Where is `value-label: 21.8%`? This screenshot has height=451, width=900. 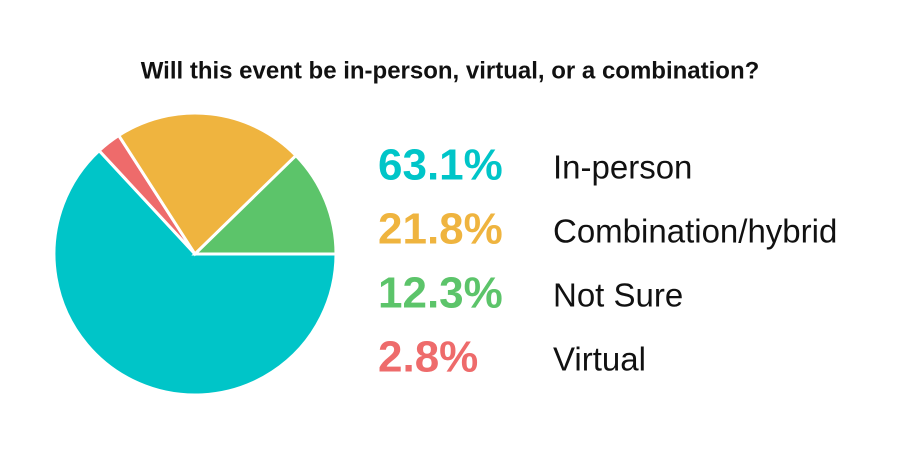 value-label: 21.8% is located at coordinates (440, 229).